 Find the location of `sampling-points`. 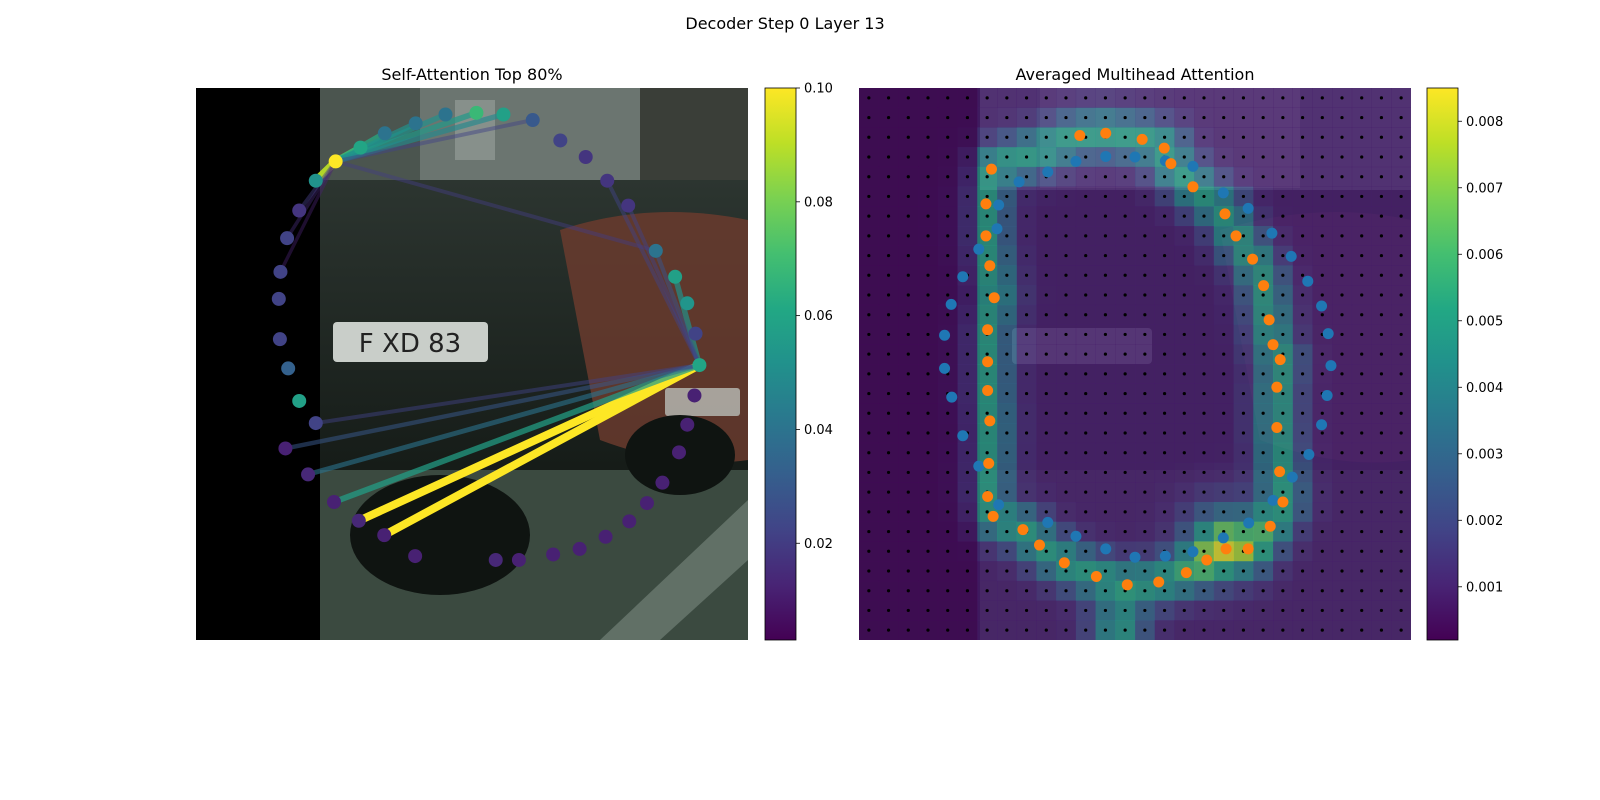

sampling-points is located at coordinates (1138, 359).